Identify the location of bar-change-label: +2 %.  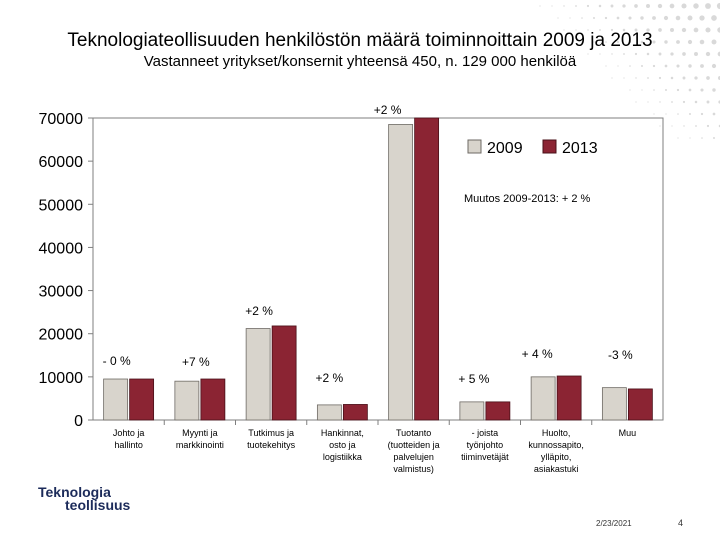
(259, 311).